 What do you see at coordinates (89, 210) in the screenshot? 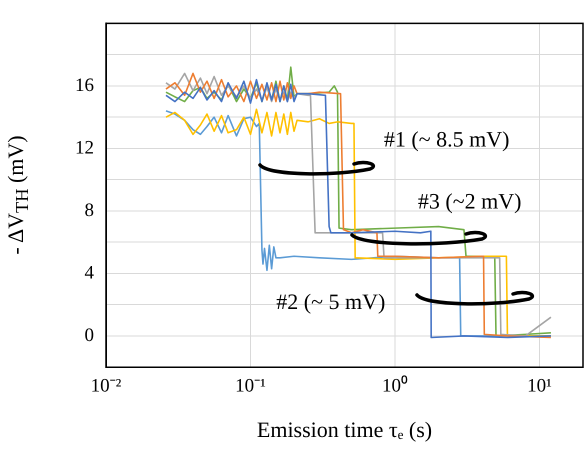
I see `y-tick-label: 8` at bounding box center [89, 210].